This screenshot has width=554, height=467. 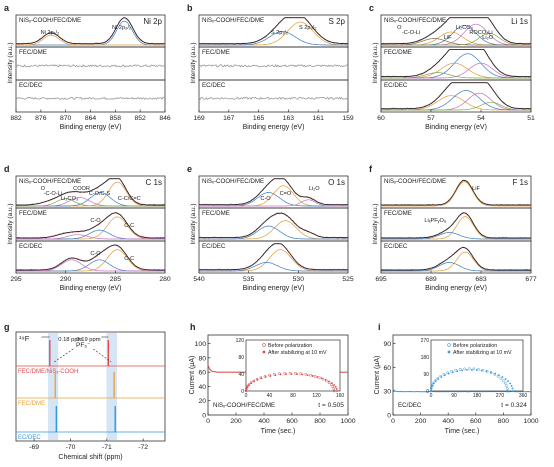 What do you see at coordinates (279, 33) in the screenshot?
I see `peak-annotation: S 2p₁/₂` at bounding box center [279, 33].